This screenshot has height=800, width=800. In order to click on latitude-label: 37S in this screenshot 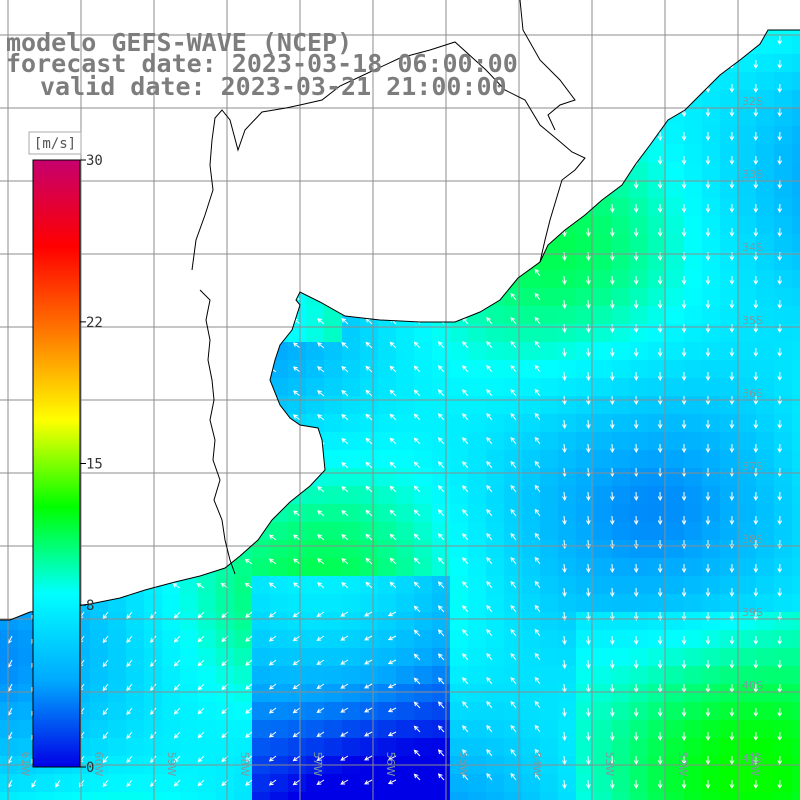, I will do `click(752, 466)`.